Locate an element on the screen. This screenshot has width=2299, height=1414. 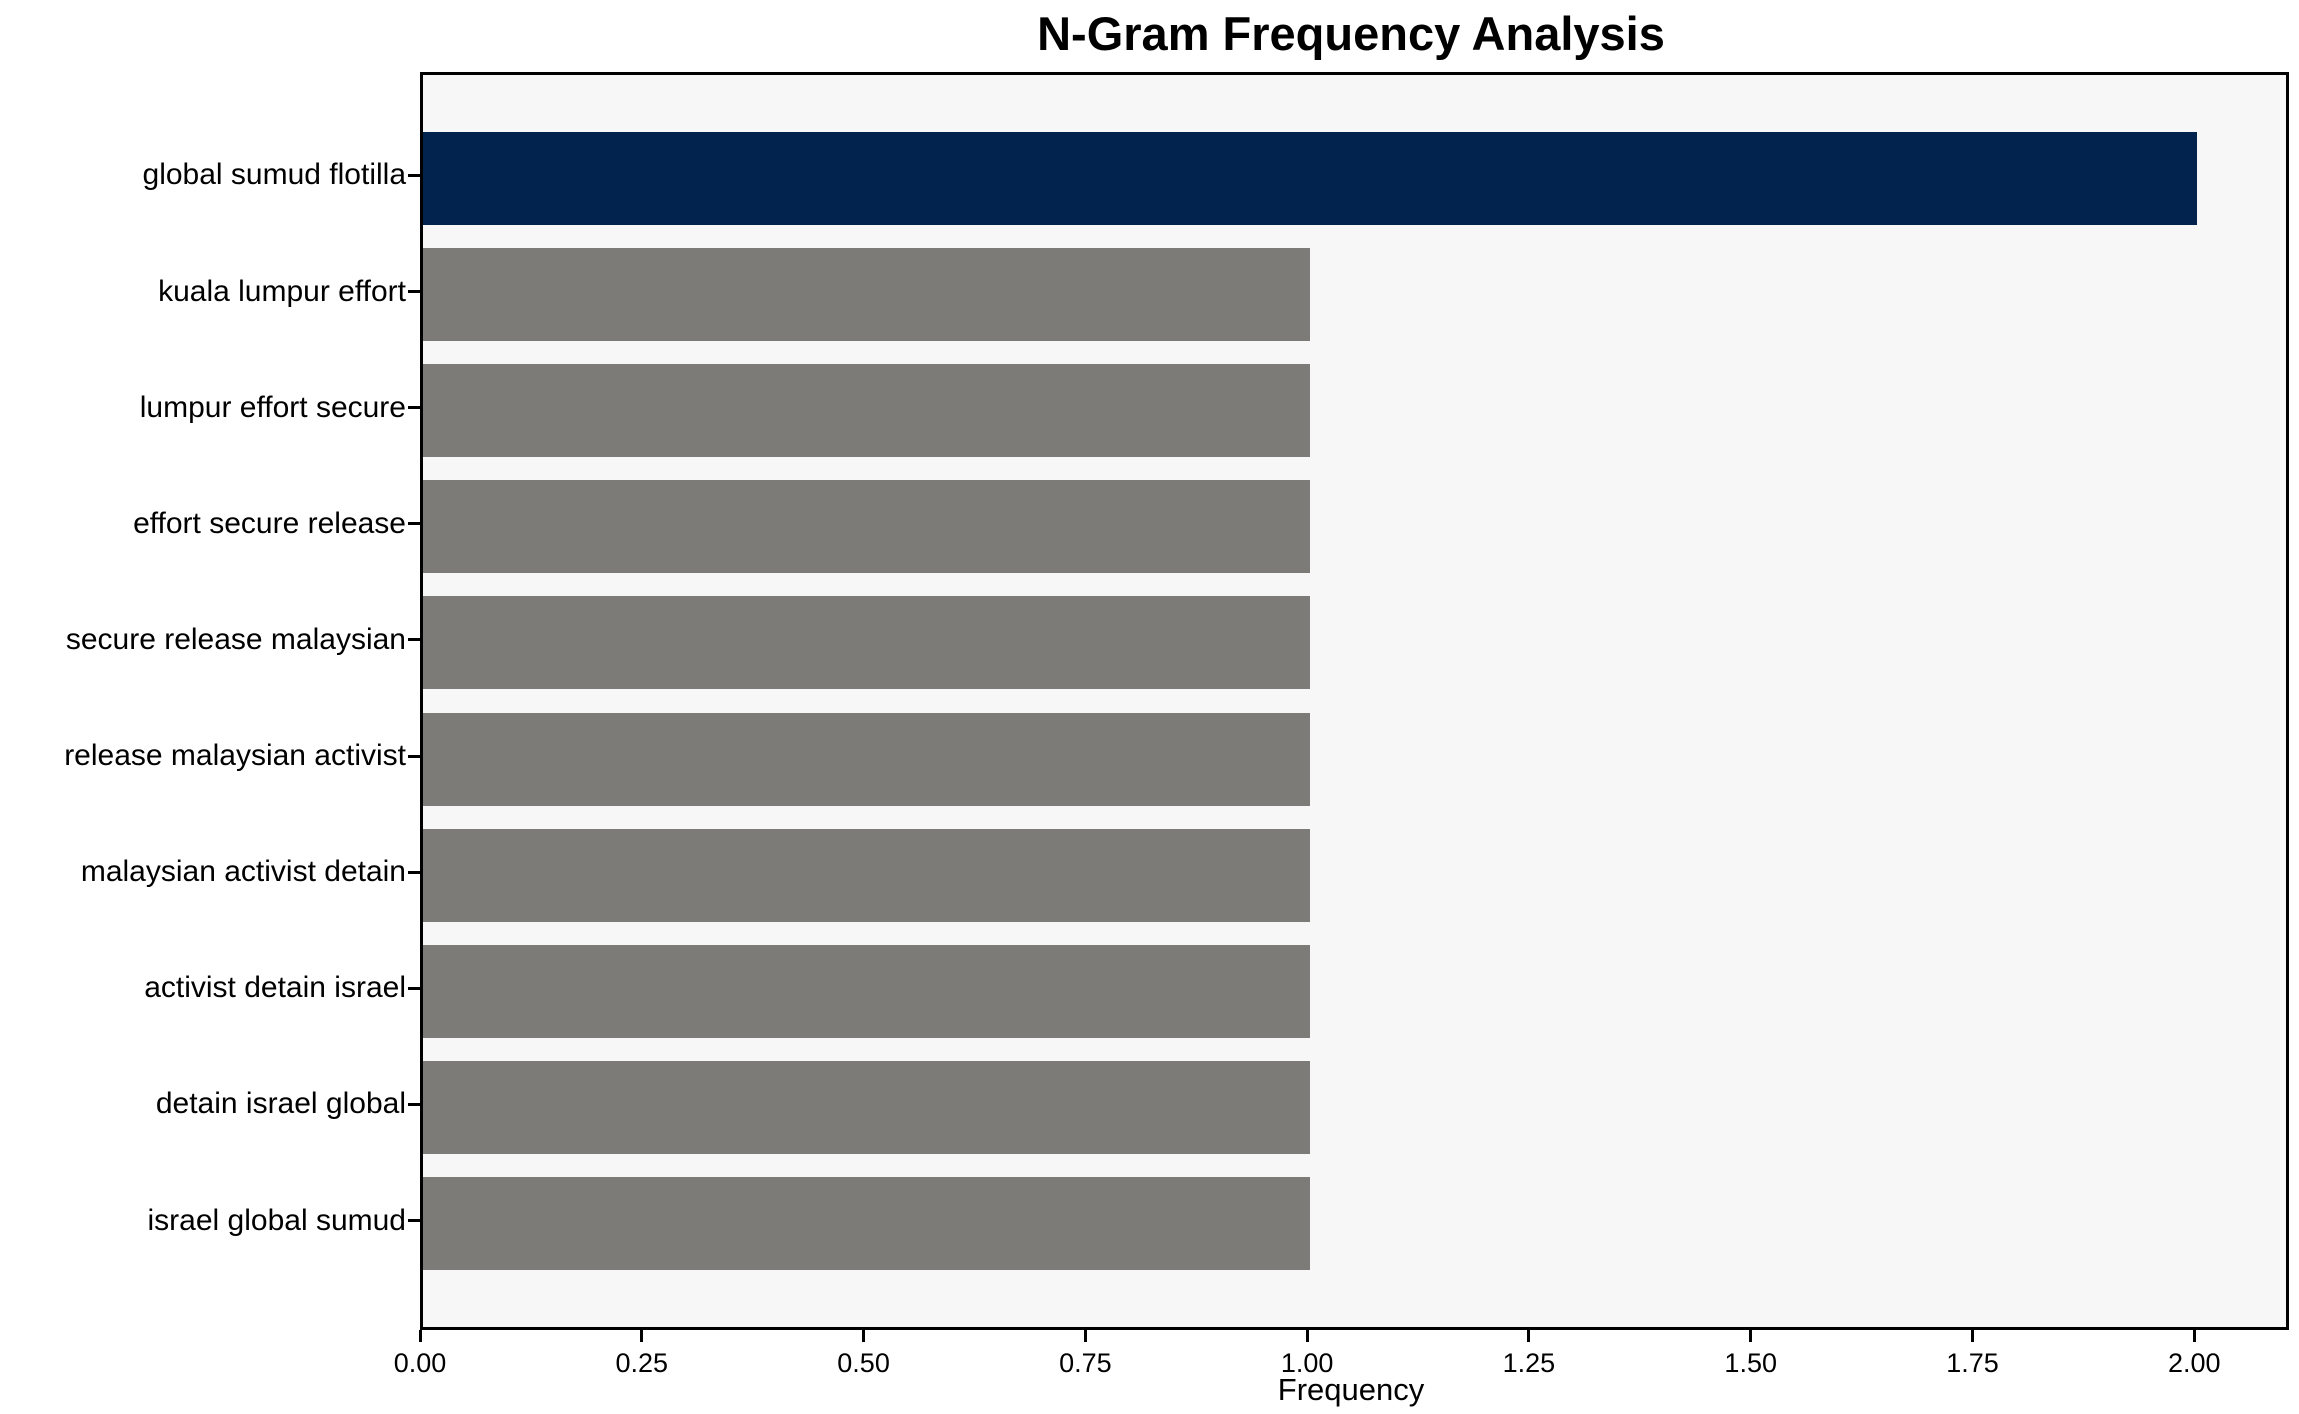
ytick-label: lumpur effort secure is located at coordinates (272, 407).